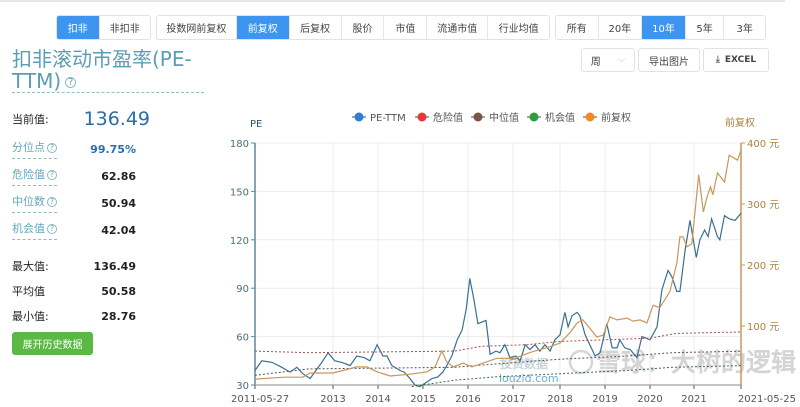 The height and width of the screenshot is (407, 800). Describe the element at coordinates (260, 399) in the screenshot. I see `x-tick-label: 2011-05-27` at that location.